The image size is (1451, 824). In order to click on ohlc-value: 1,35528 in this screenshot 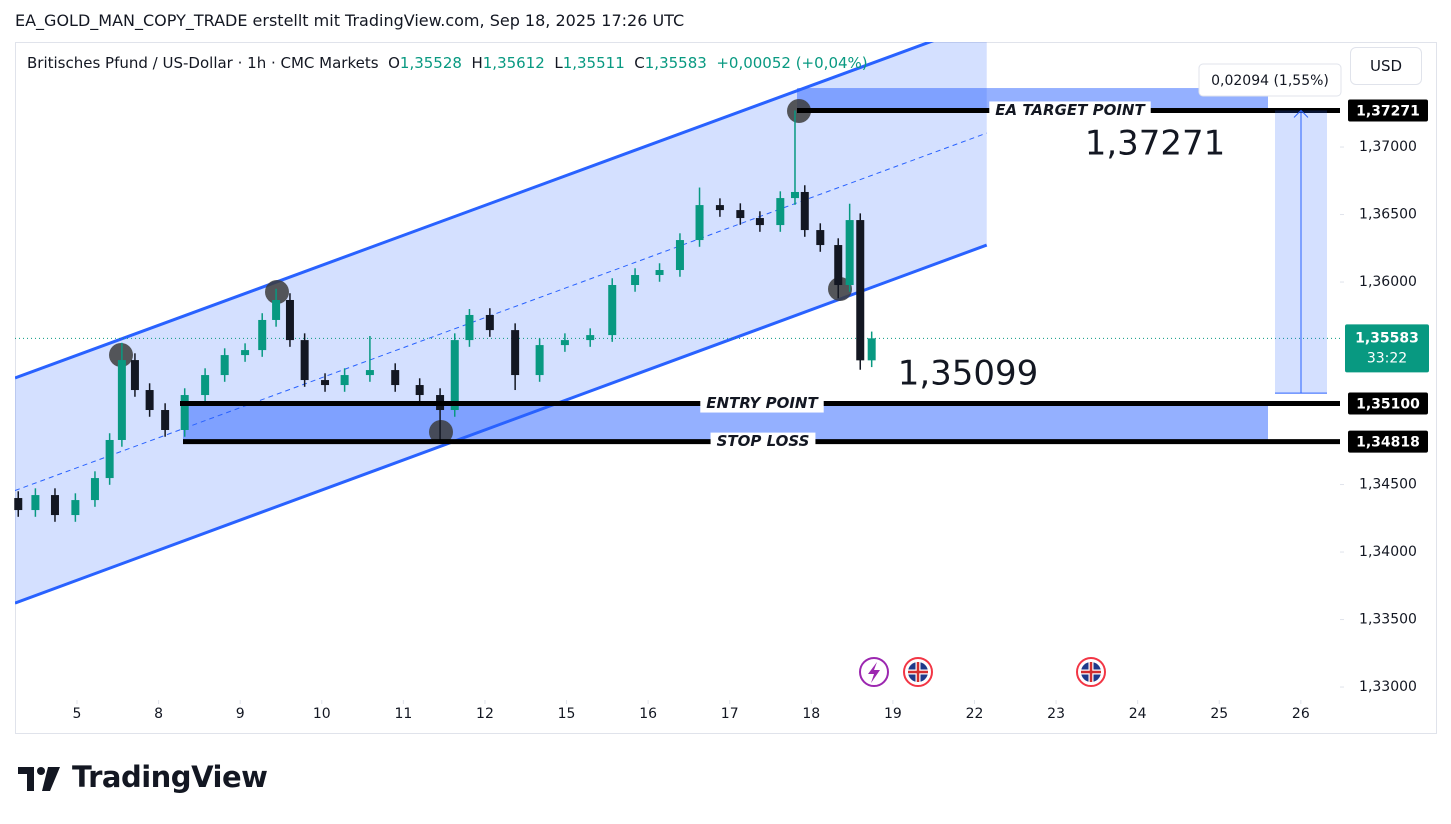, I will do `click(430, 63)`.